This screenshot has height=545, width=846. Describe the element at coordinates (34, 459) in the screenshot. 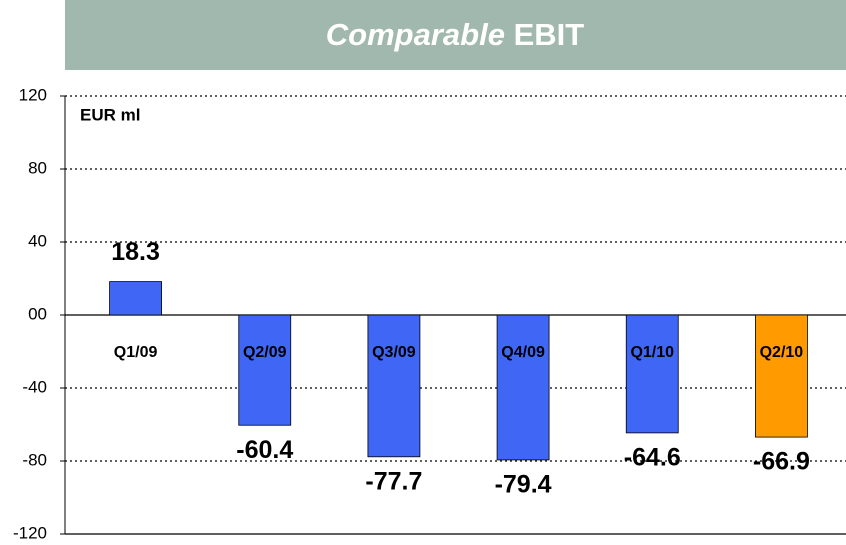

I see `y-tick-label: -80` at that location.